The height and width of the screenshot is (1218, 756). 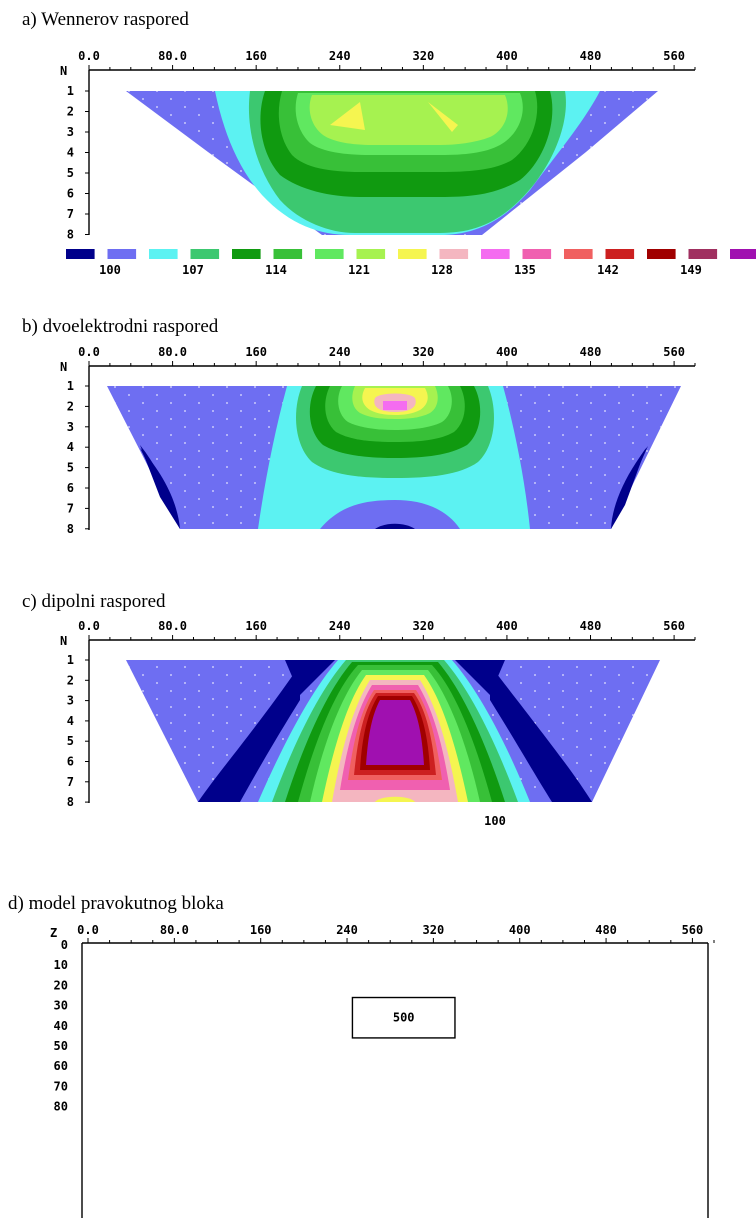 I want to click on panel-a-contours, so click(x=392, y=163).